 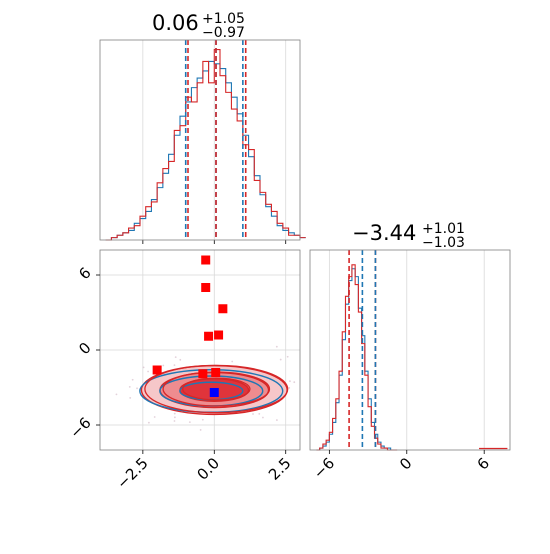 I want to click on right-panel-title-upper: +1.01, so click(x=443, y=229).